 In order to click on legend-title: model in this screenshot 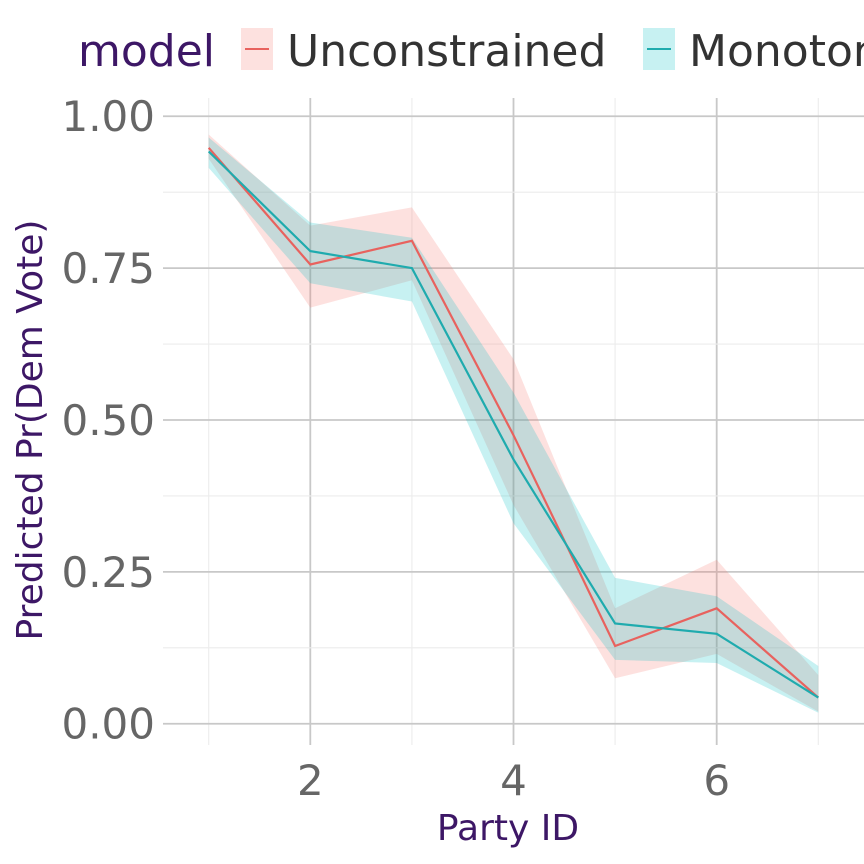, I will do `click(146, 51)`.